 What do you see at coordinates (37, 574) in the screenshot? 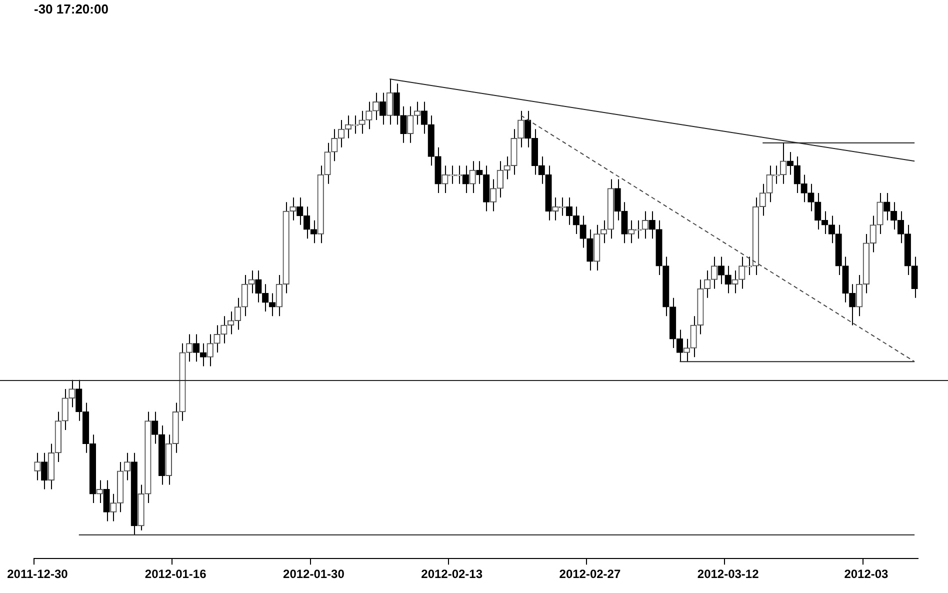
I see `x-tick-label: 2011-12-30` at bounding box center [37, 574].